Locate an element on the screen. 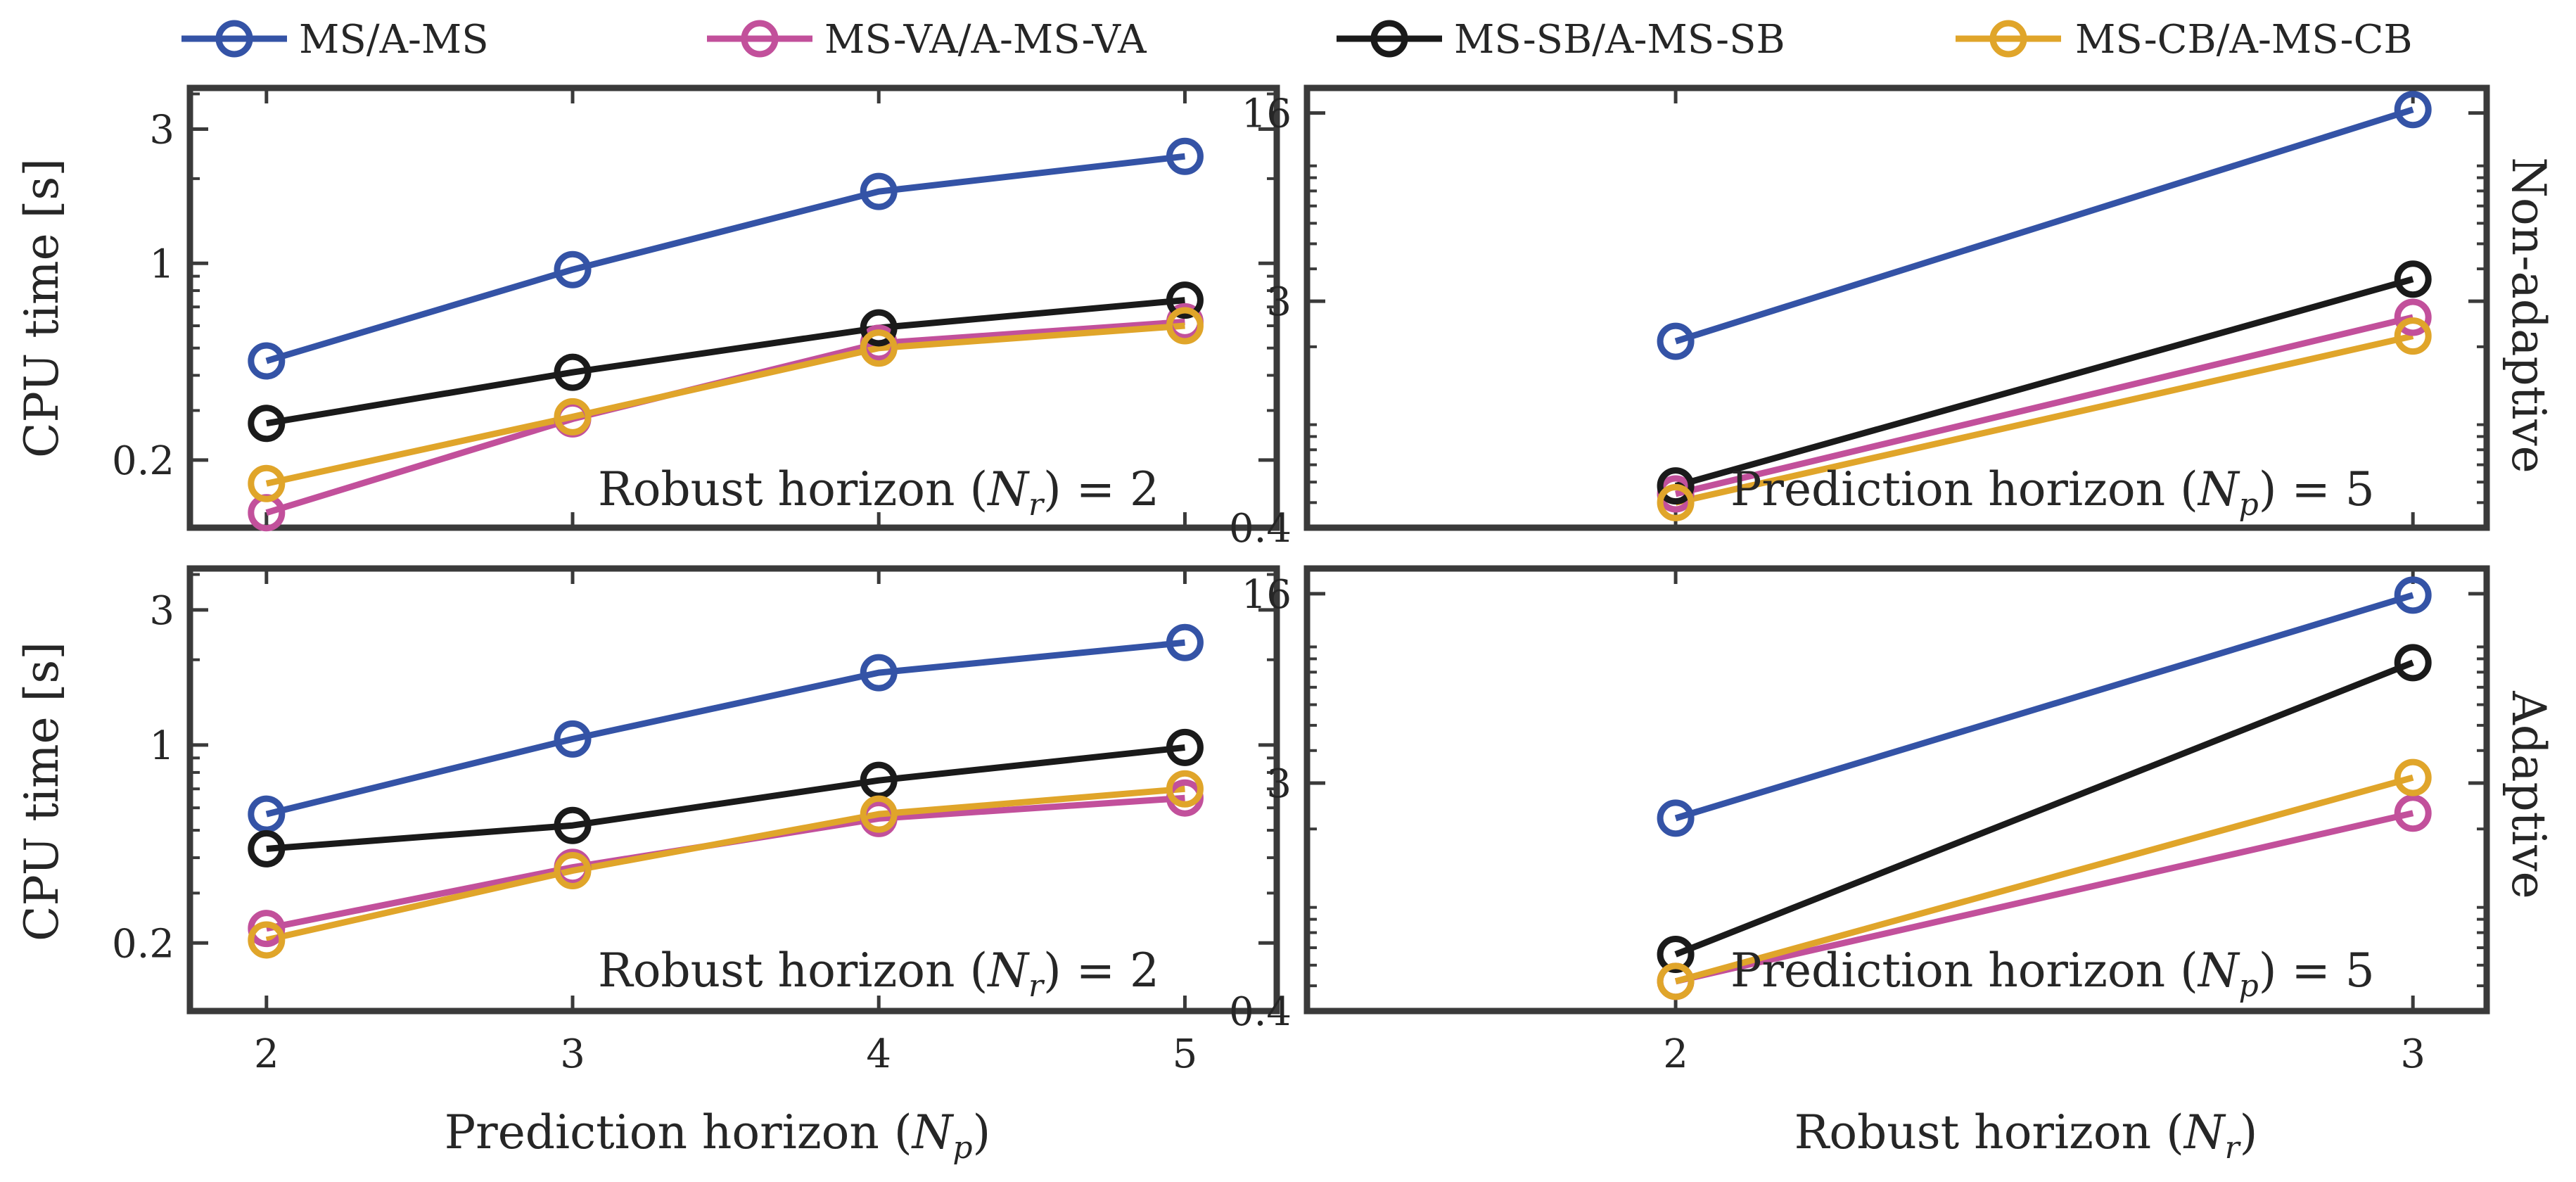 This screenshot has width=2576, height=1182. legend-label-ms: MS/A-MS is located at coordinates (394, 40).